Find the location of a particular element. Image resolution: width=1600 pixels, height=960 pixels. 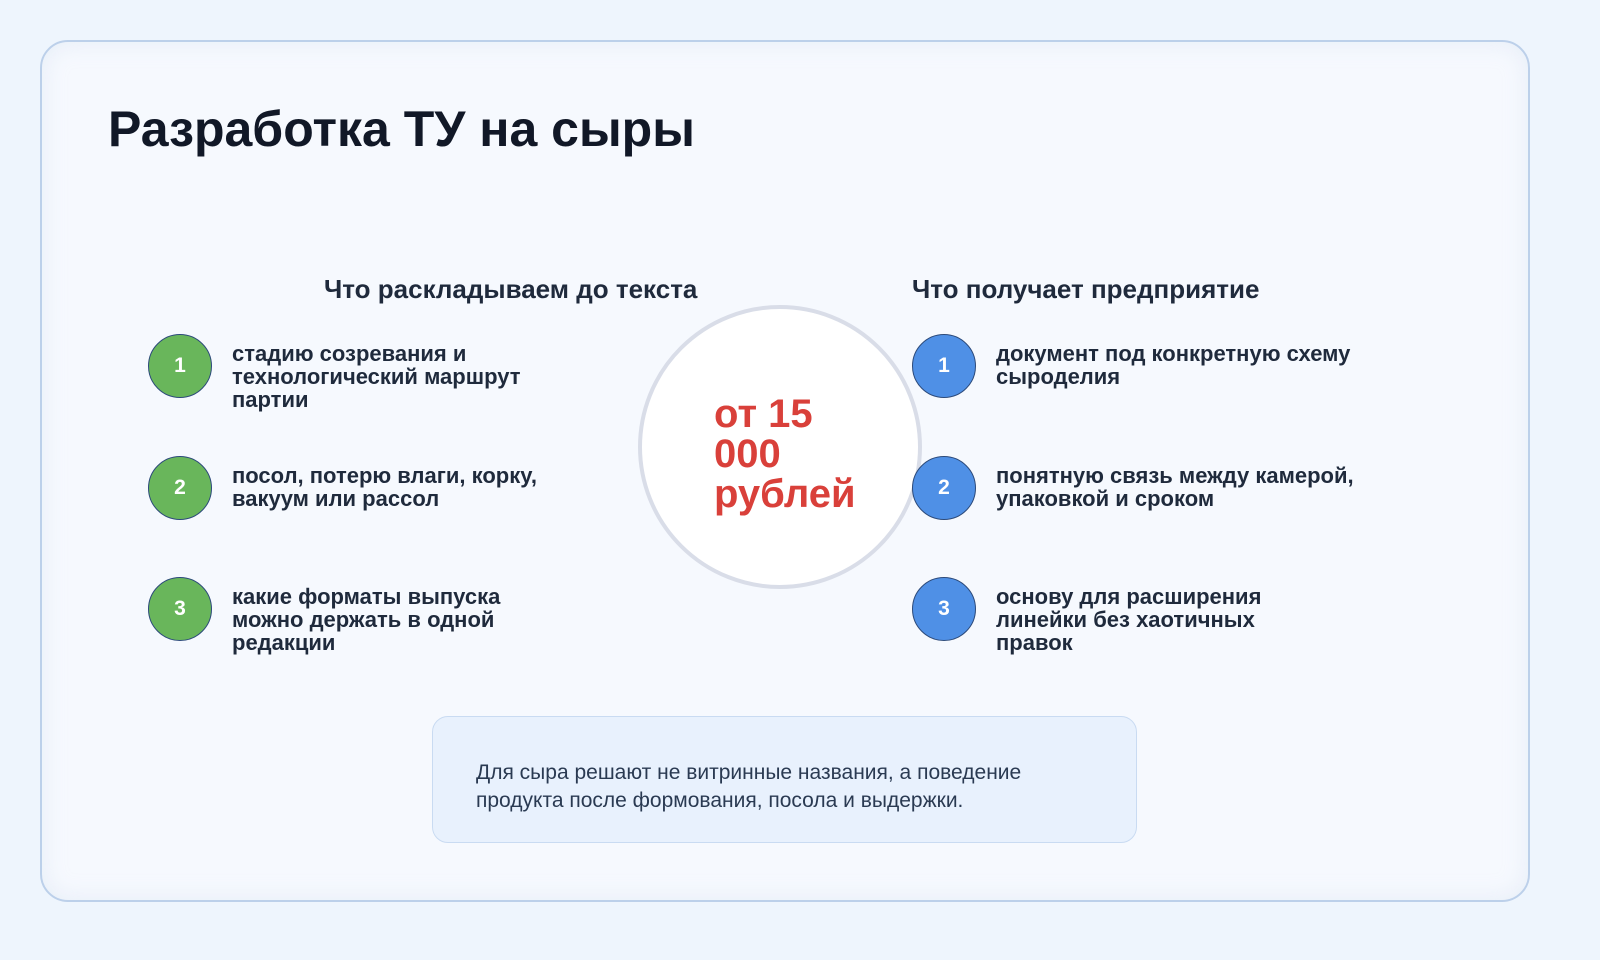

list-item: документ под конкретную схему сыроделия is located at coordinates (1173, 365).